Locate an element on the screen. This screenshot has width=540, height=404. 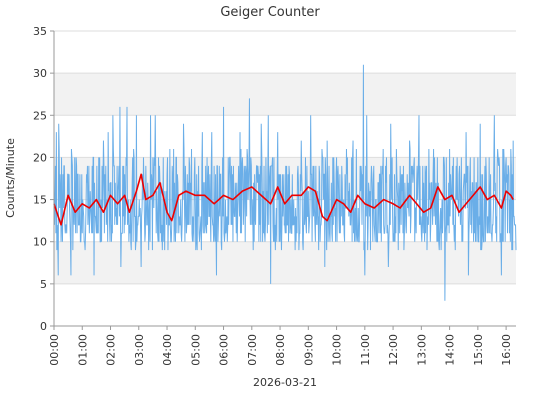
x-tick-label: 07:00 is located at coordinates (252, 350).